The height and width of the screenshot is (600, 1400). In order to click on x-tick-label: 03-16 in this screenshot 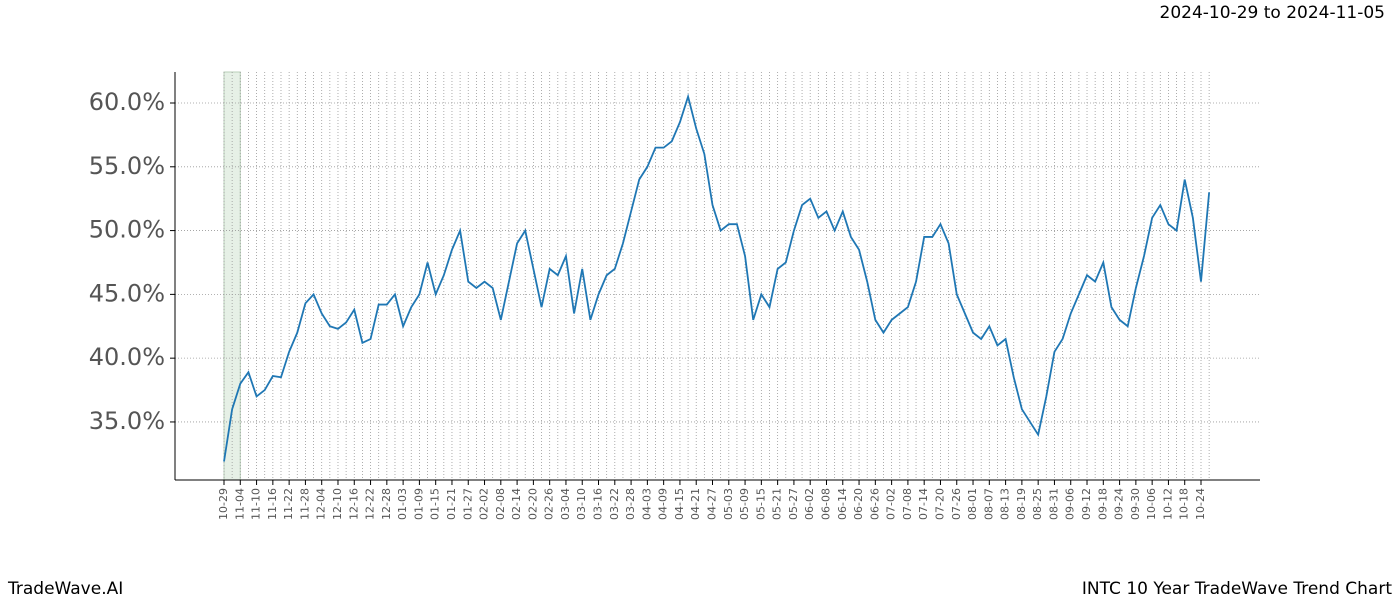, I will do `click(598, 504)`.